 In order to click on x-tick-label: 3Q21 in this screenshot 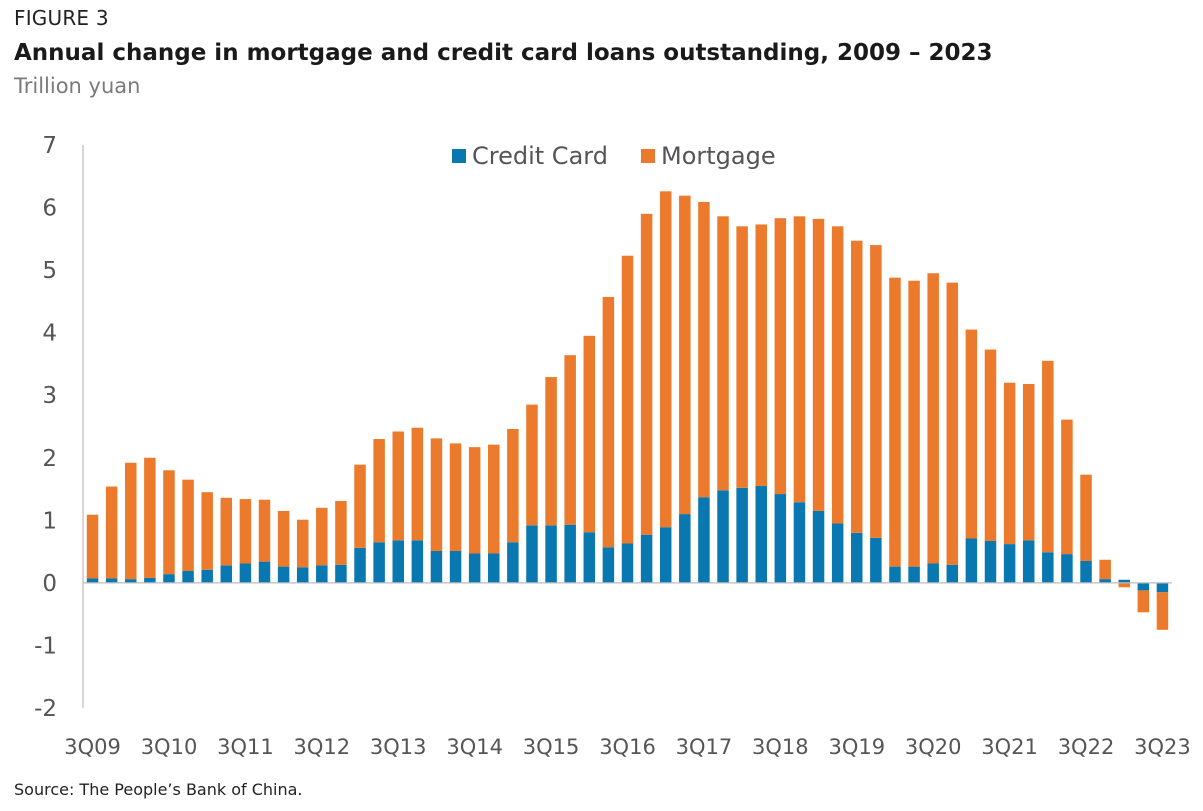, I will do `click(1009, 747)`.